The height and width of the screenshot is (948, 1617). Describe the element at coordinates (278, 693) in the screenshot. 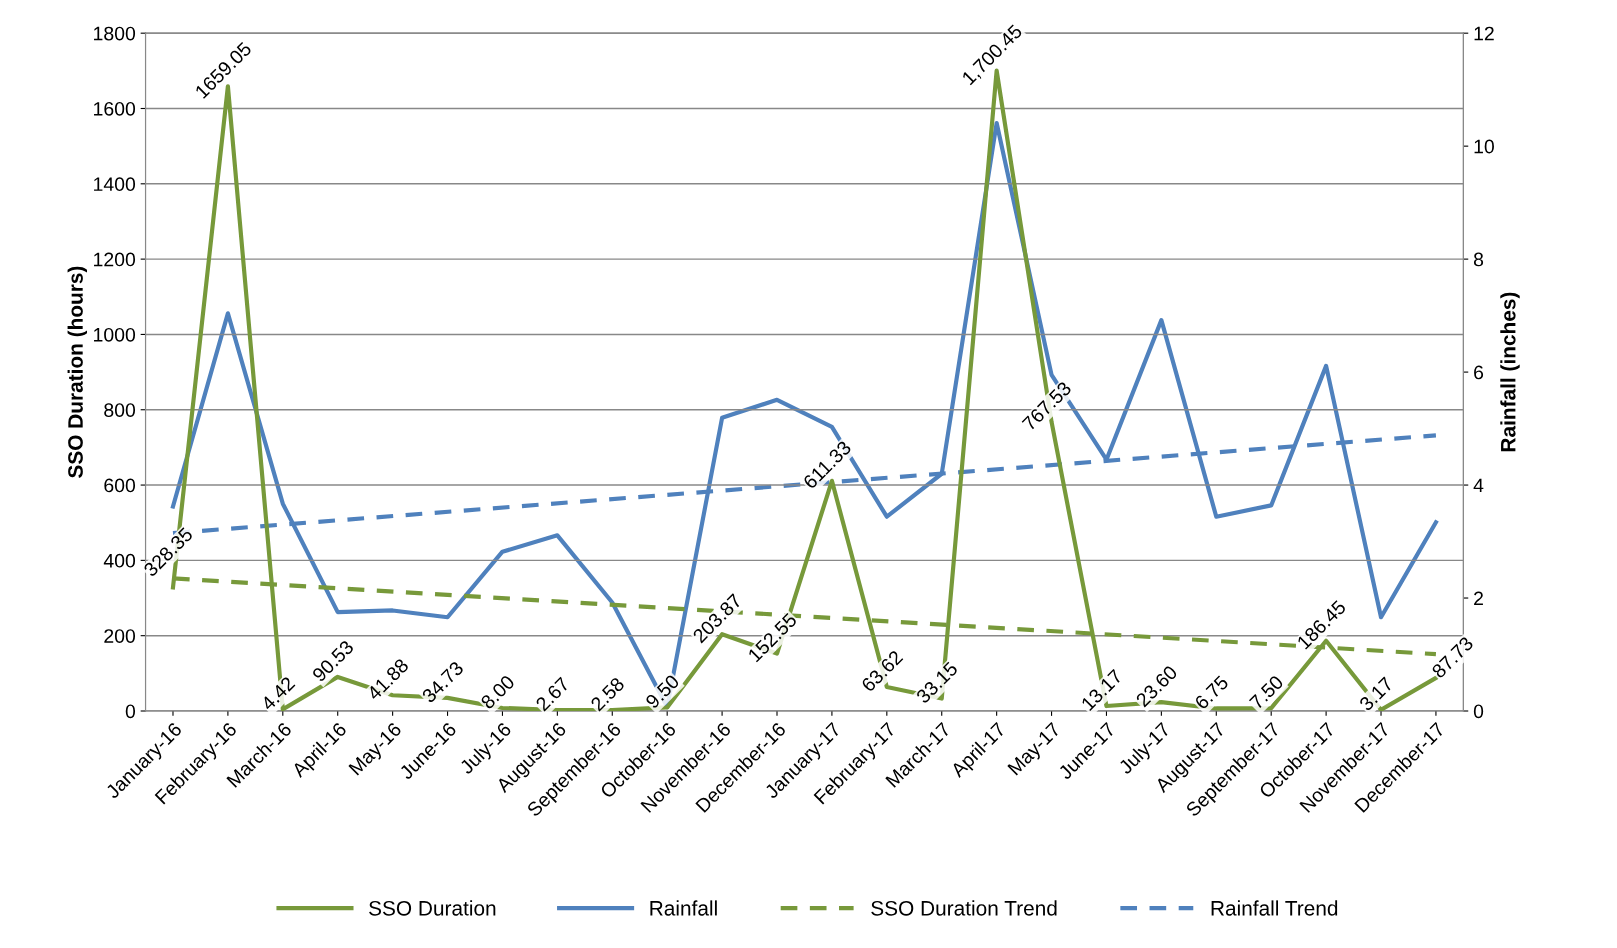

I see `data-label: 4.42` at that location.